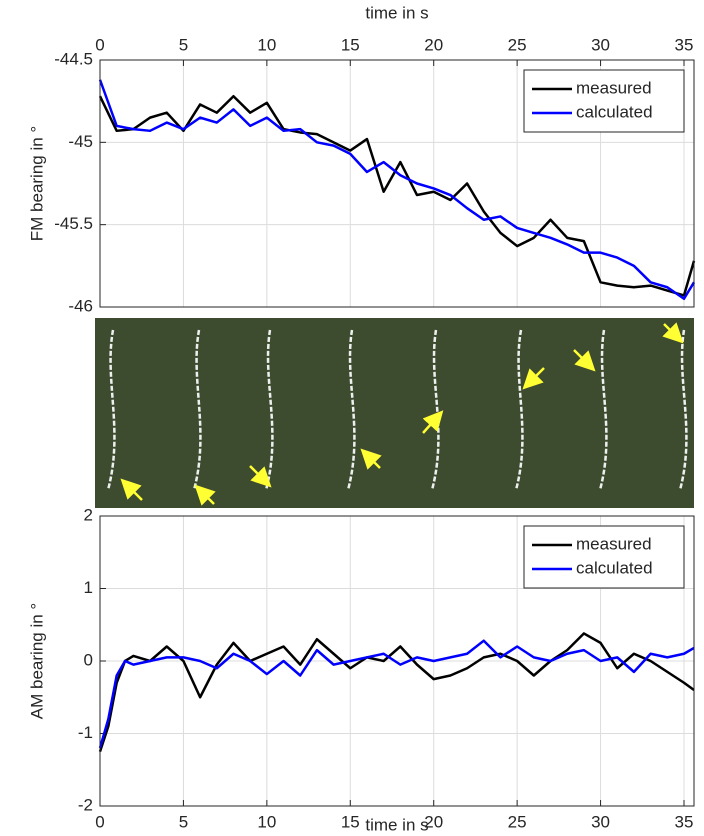  Describe the element at coordinates (36, 661) in the screenshot. I see `y-axis-label: AM bearing in °` at that location.